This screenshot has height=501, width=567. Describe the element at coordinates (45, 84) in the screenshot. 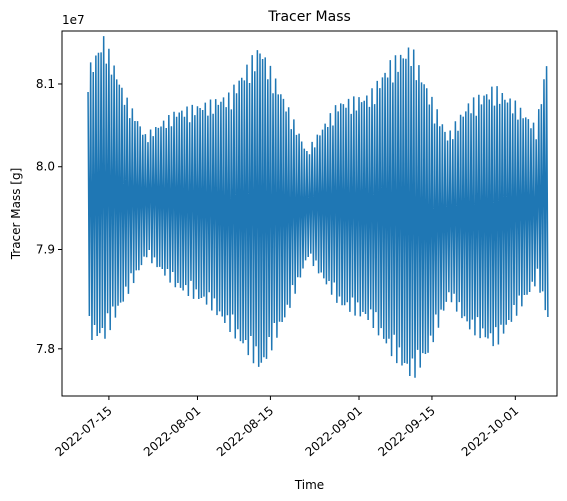

I see `y-tick-label: 8.1` at that location.